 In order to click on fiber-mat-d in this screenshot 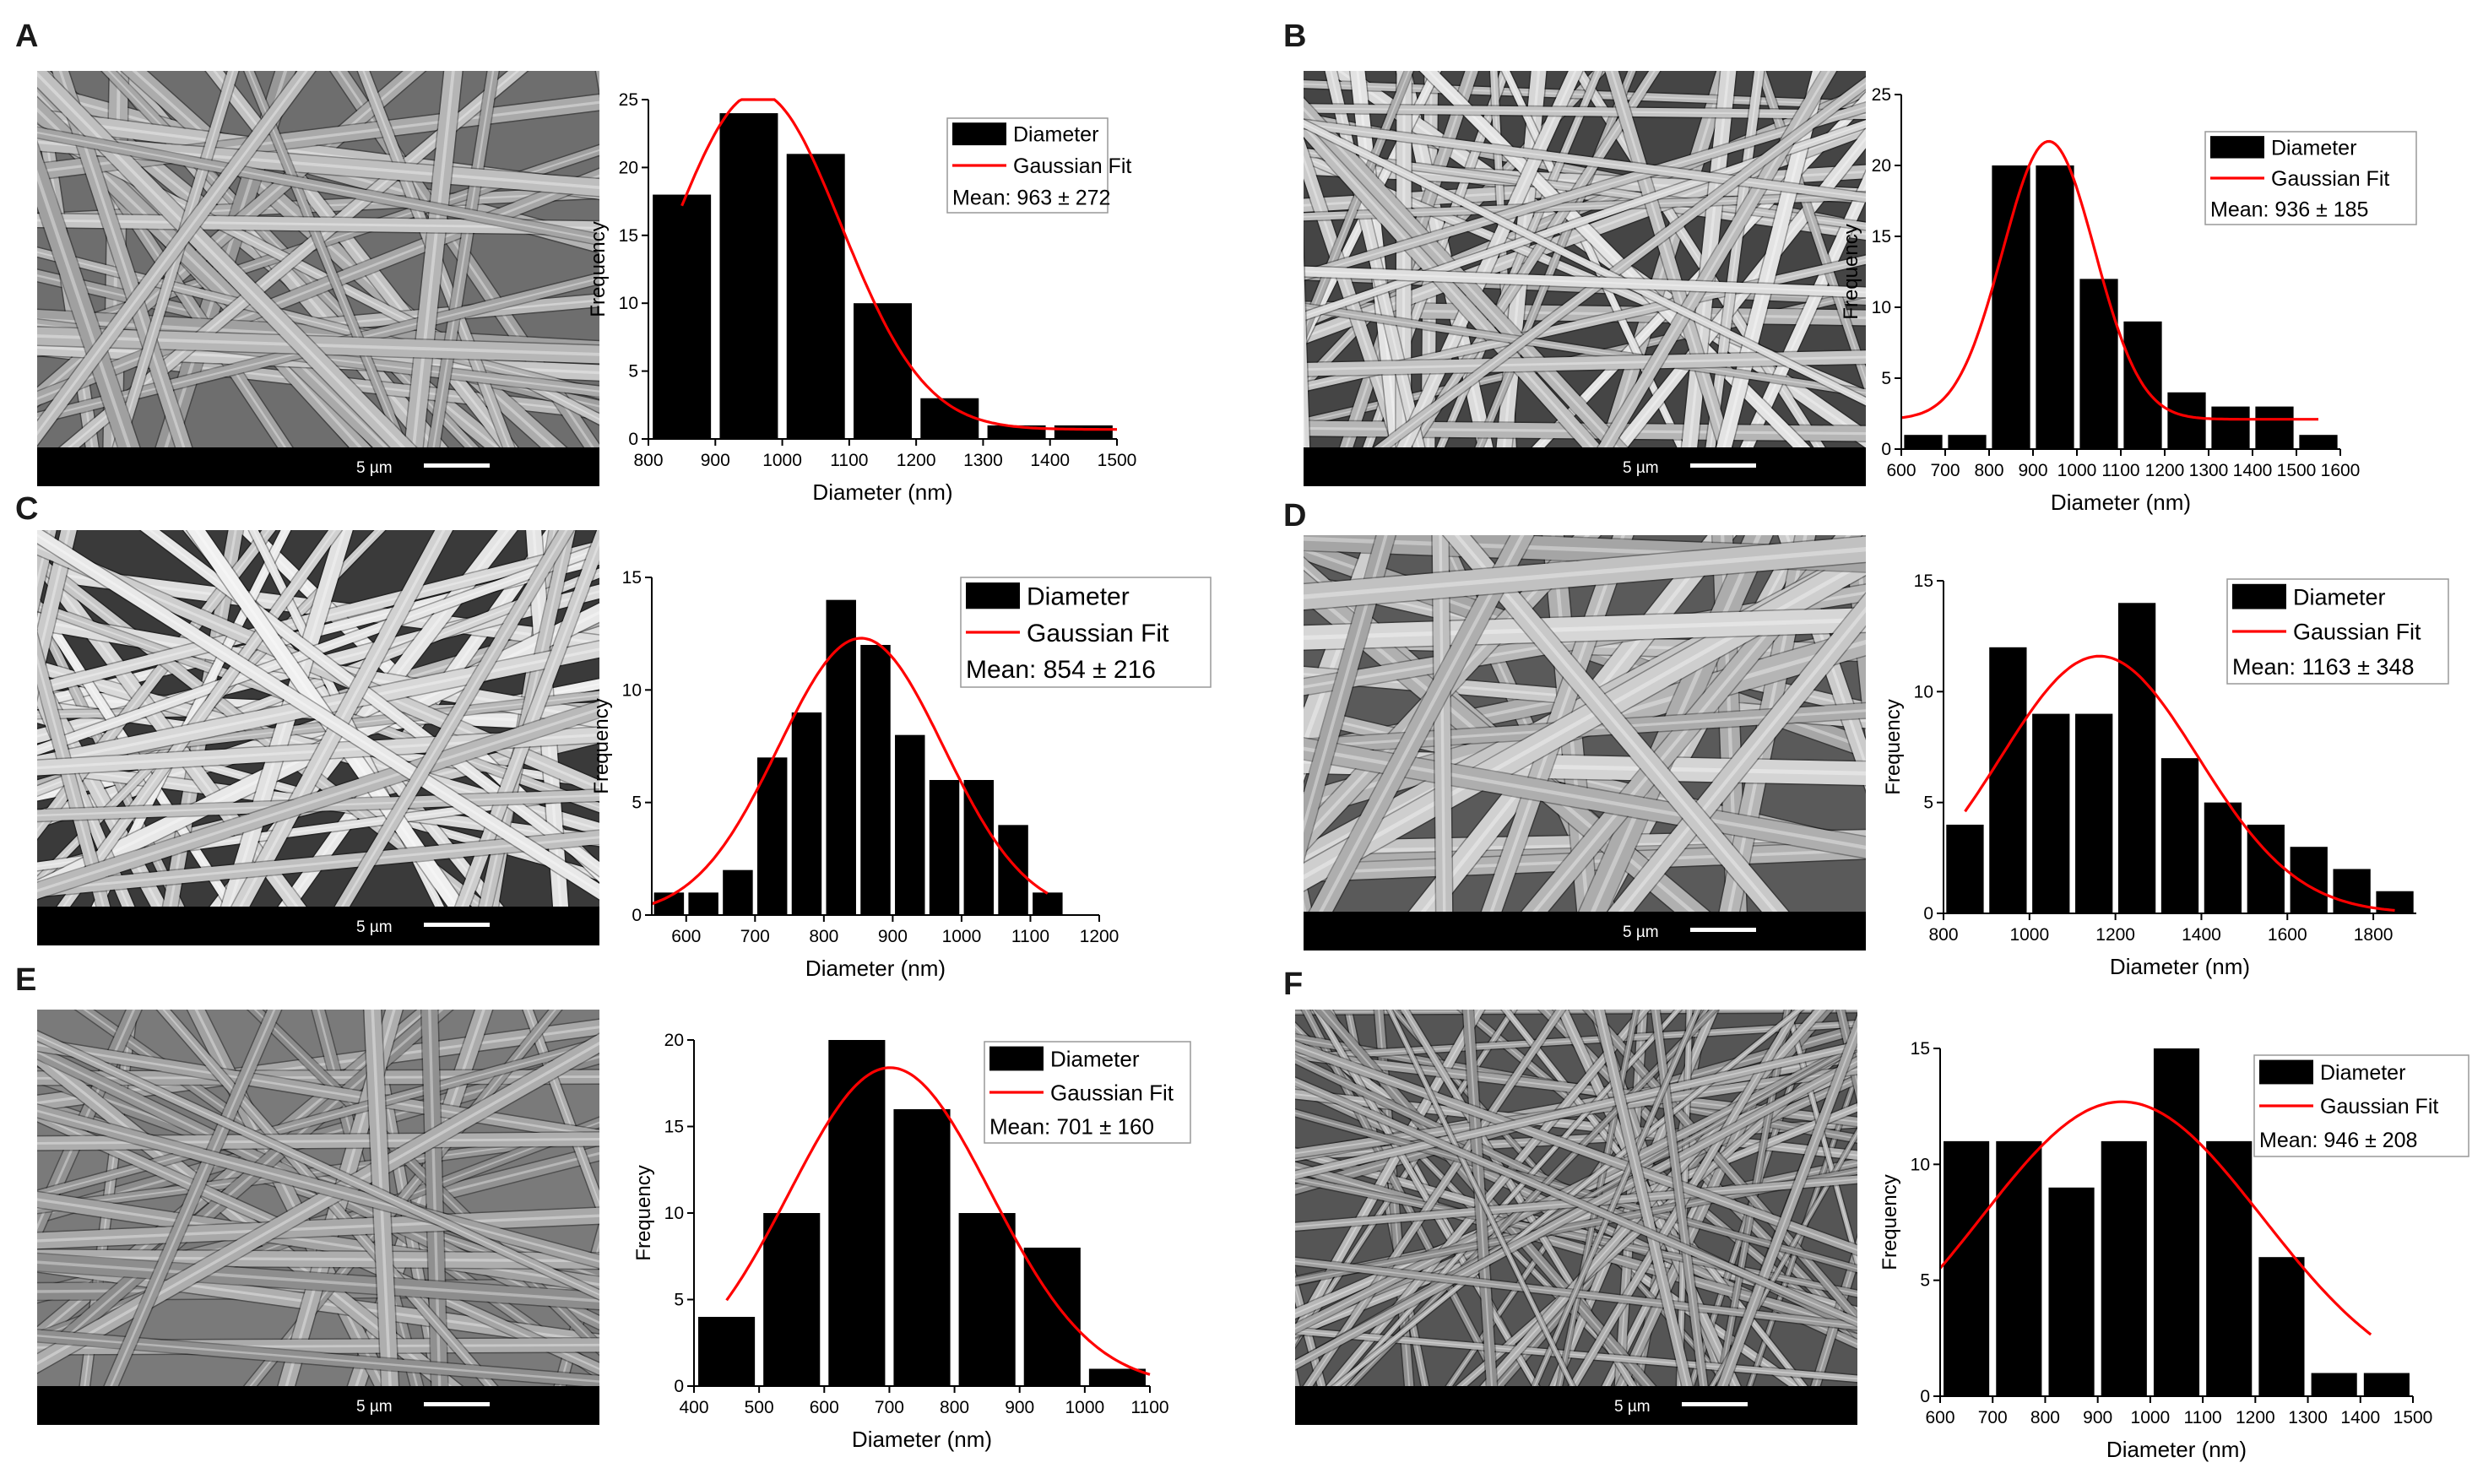, I will do `click(1585, 723)`.